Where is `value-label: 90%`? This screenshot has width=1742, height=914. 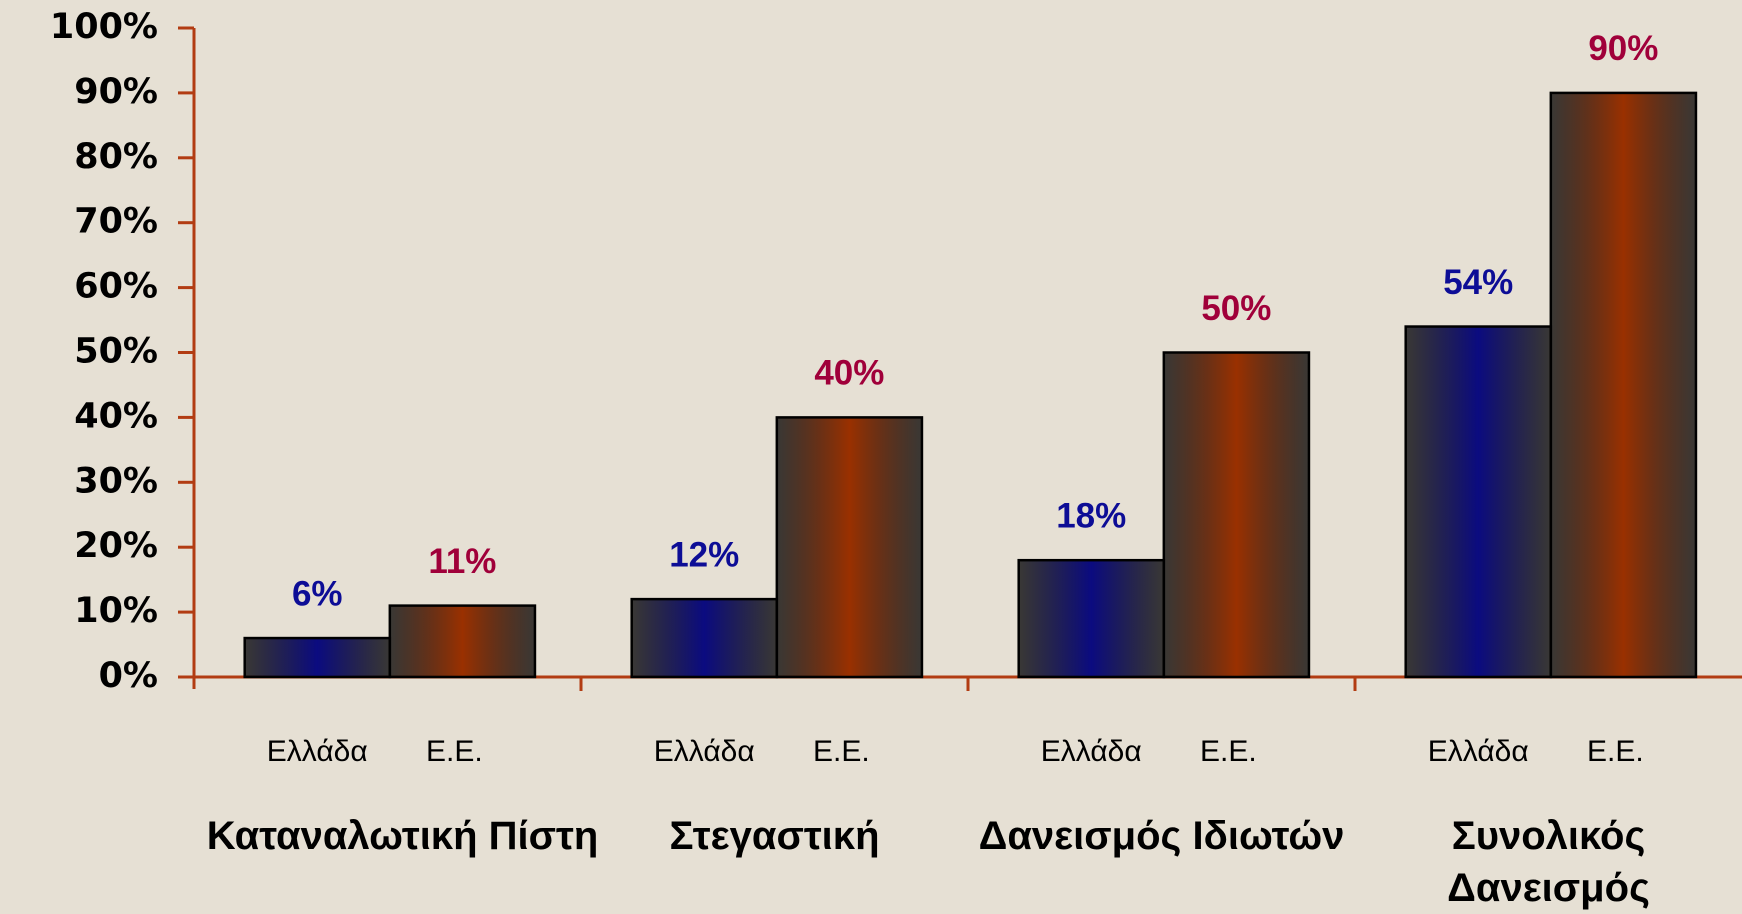 value-label: 90% is located at coordinates (1623, 48).